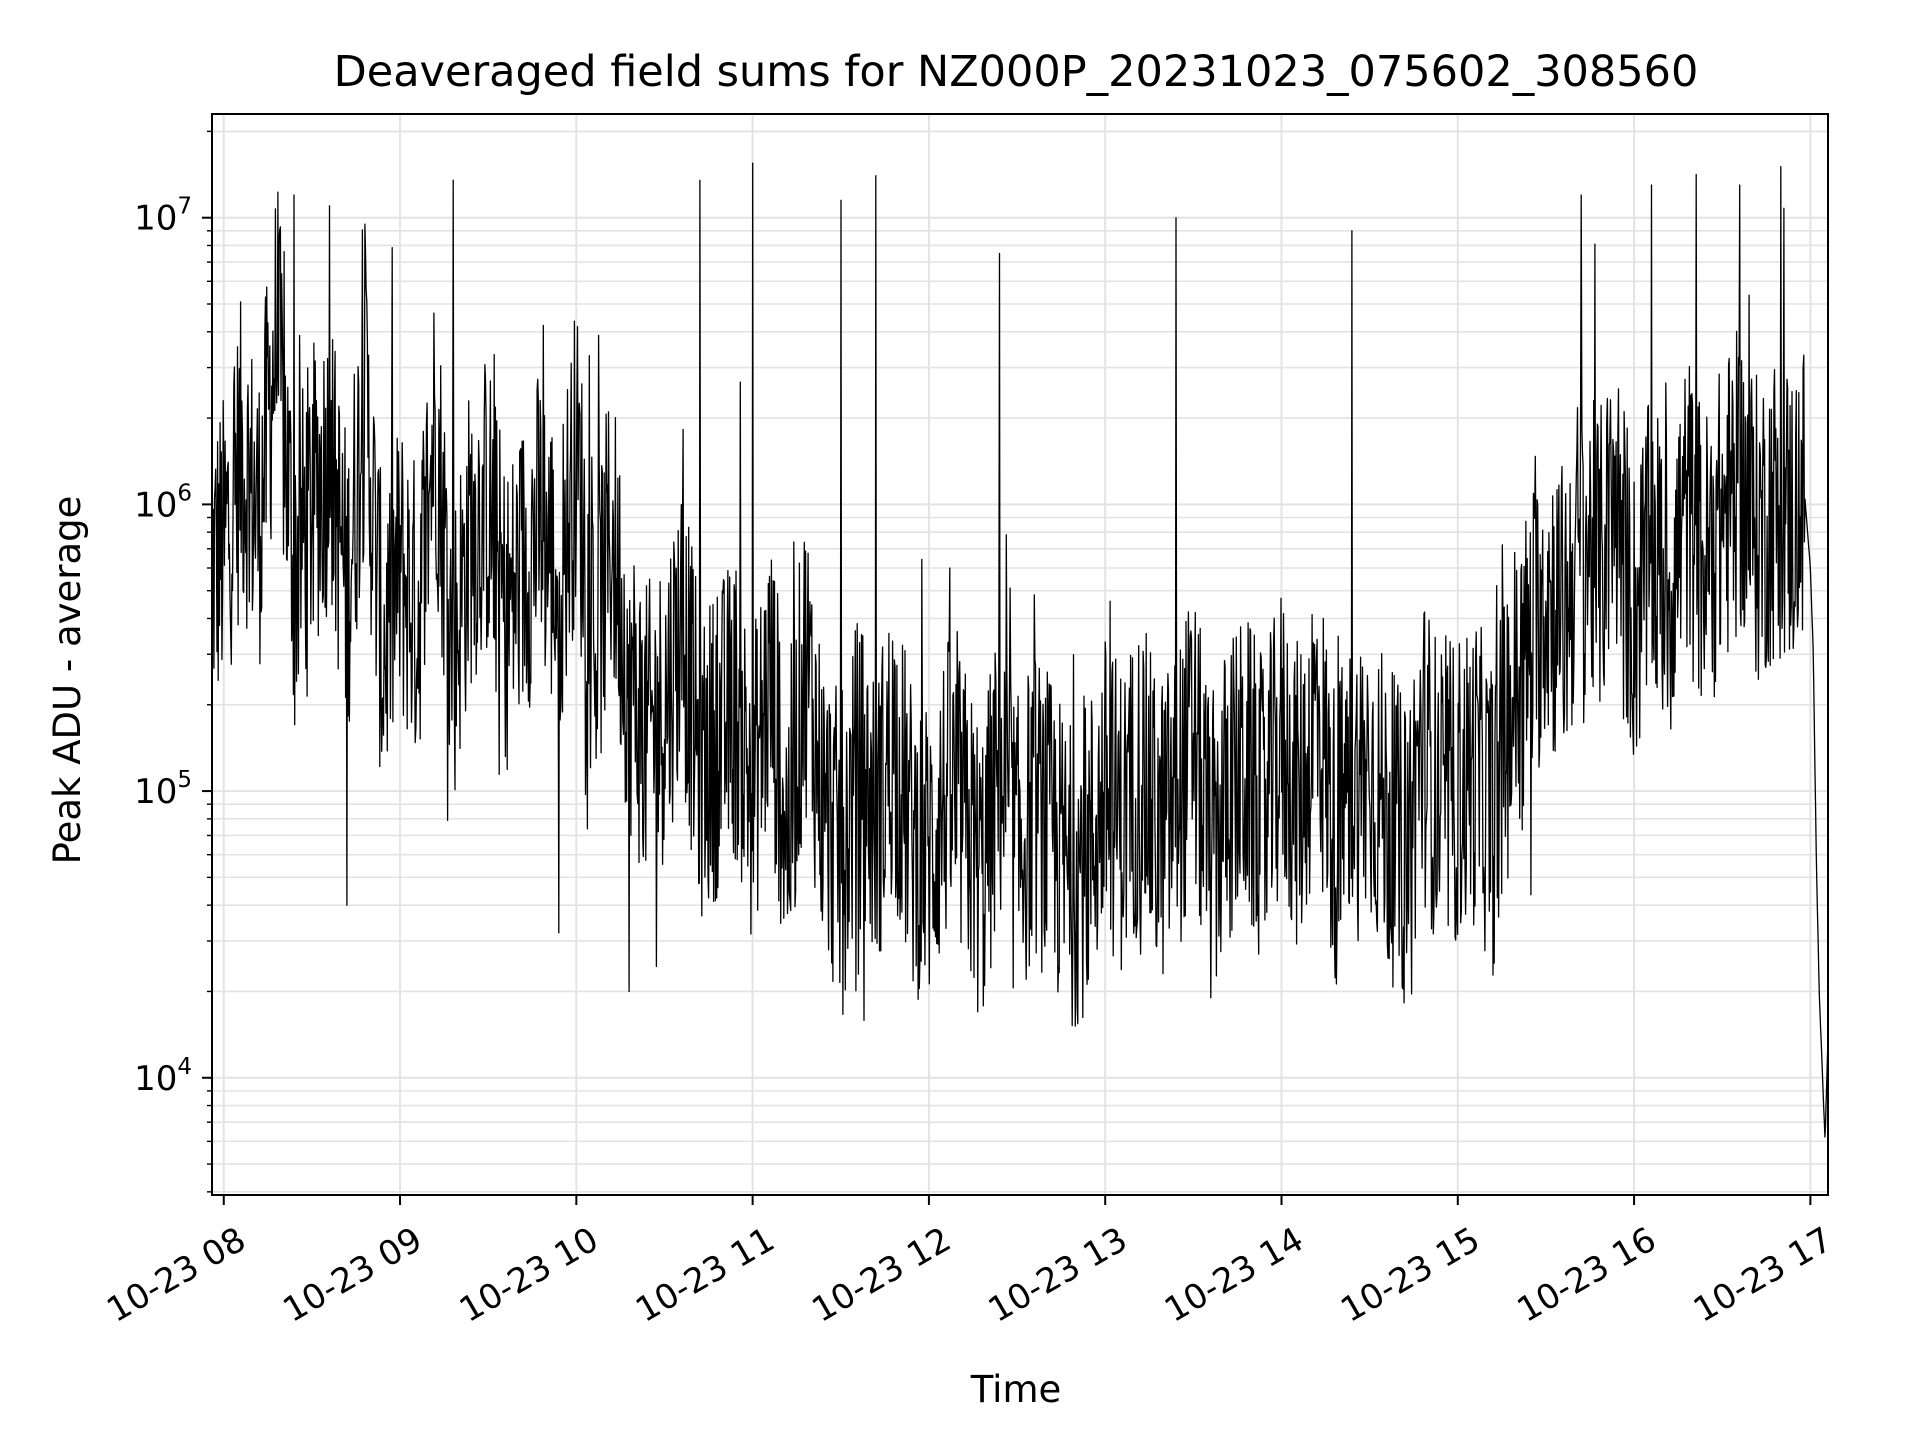 This screenshot has width=1920, height=1440. What do you see at coordinates (163, 1076) in the screenshot?
I see `y-tick-label: 10⁴` at bounding box center [163, 1076].